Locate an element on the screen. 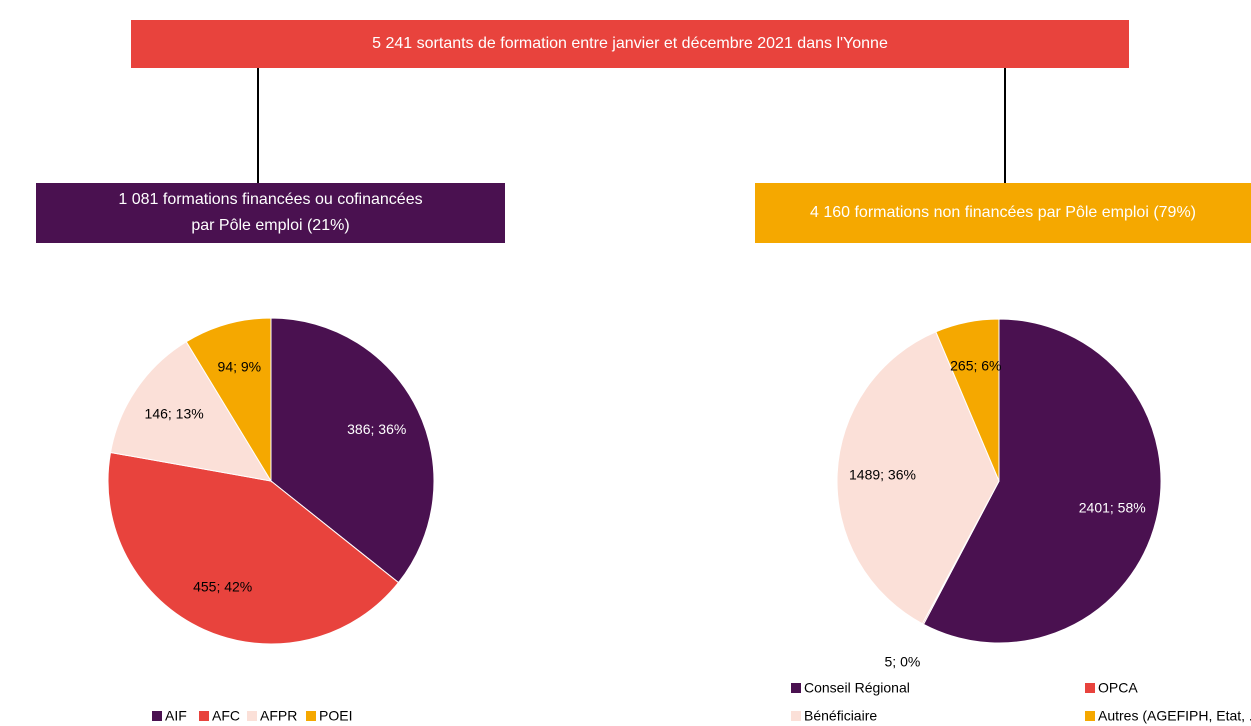 The width and height of the screenshot is (1251, 726). banner is located at coordinates (630, 44).